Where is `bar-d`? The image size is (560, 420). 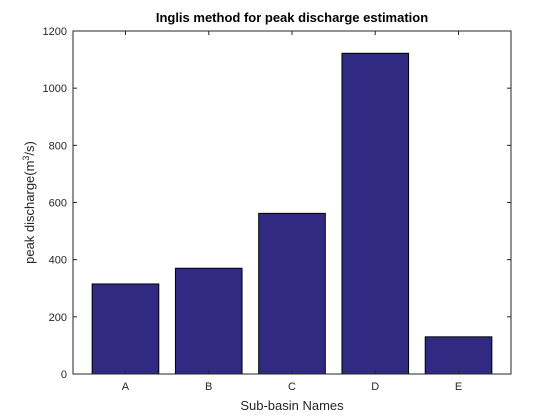 bar-d is located at coordinates (375, 213).